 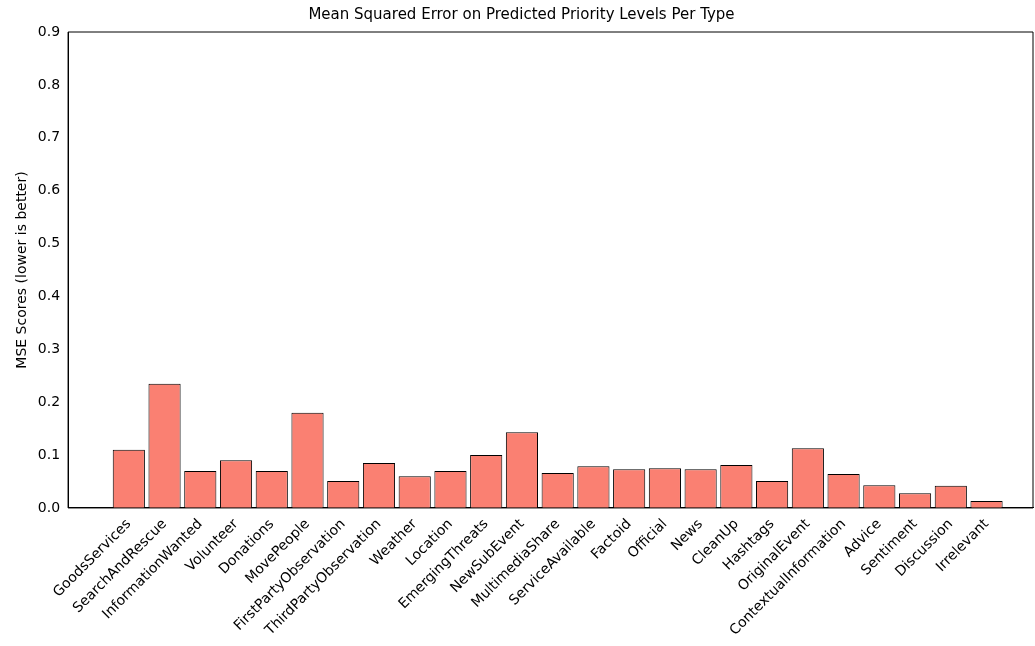 I want to click on y-tick-label: 0.2, so click(x=49, y=400).